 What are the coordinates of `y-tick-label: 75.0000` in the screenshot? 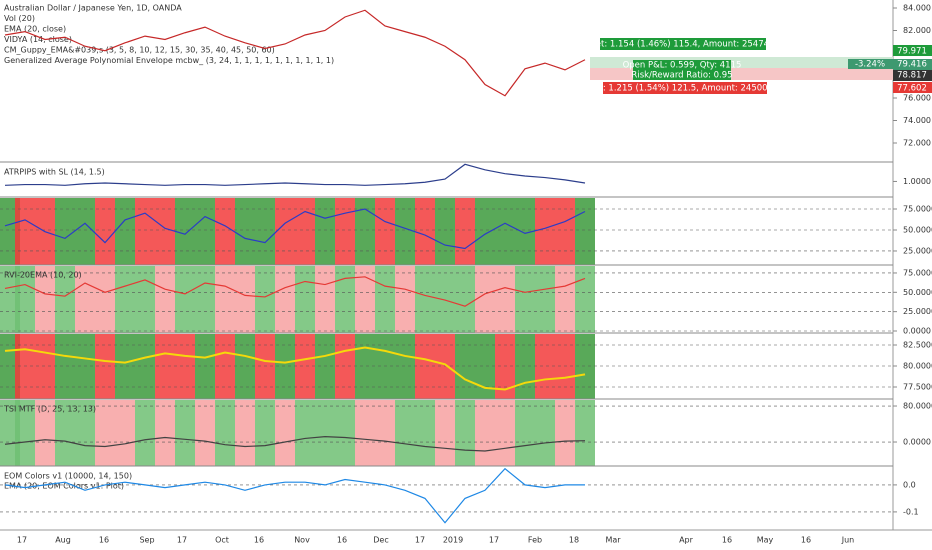 It's located at (917, 209).